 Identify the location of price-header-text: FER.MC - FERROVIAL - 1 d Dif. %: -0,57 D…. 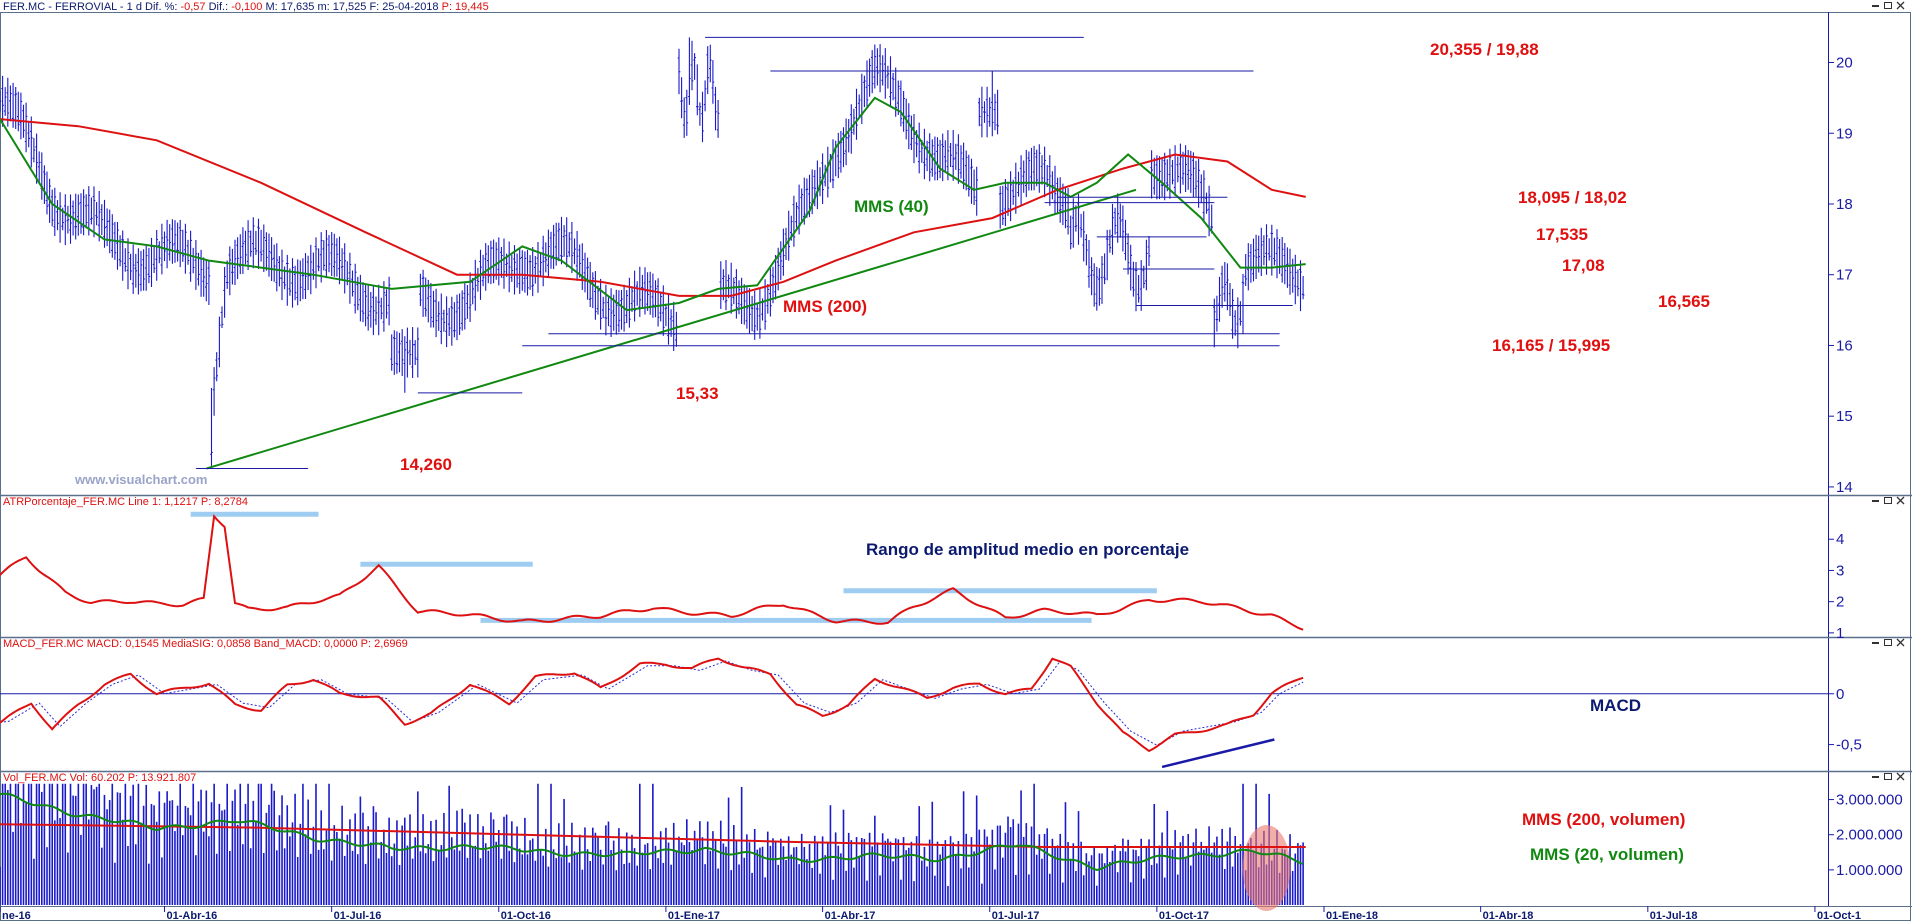
(246, 7).